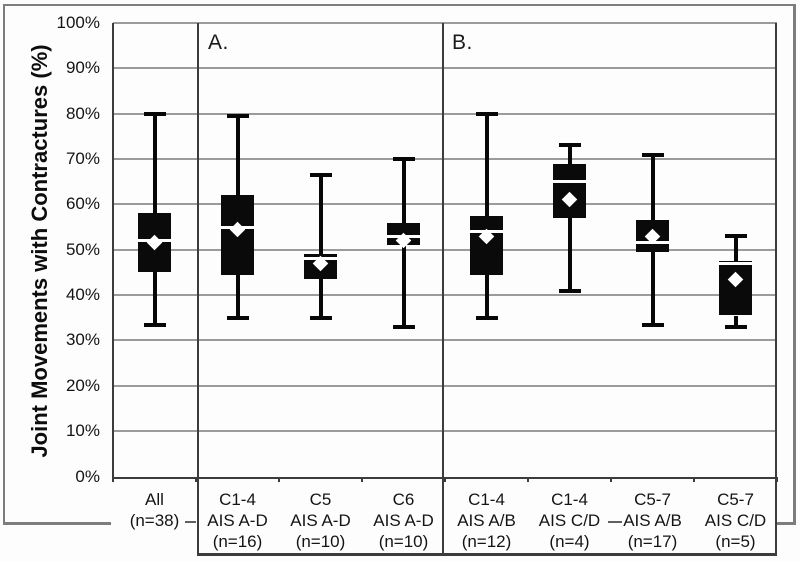 This screenshot has width=800, height=562. Describe the element at coordinates (155, 510) in the screenshot. I see `category-label: All (n=38)` at that location.